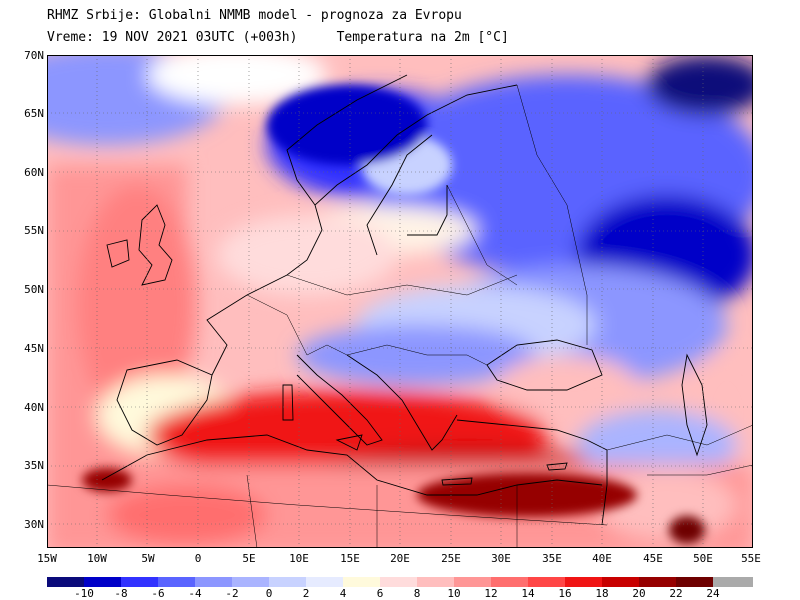  I want to click on lon-label-5w: 5W, so click(148, 558).